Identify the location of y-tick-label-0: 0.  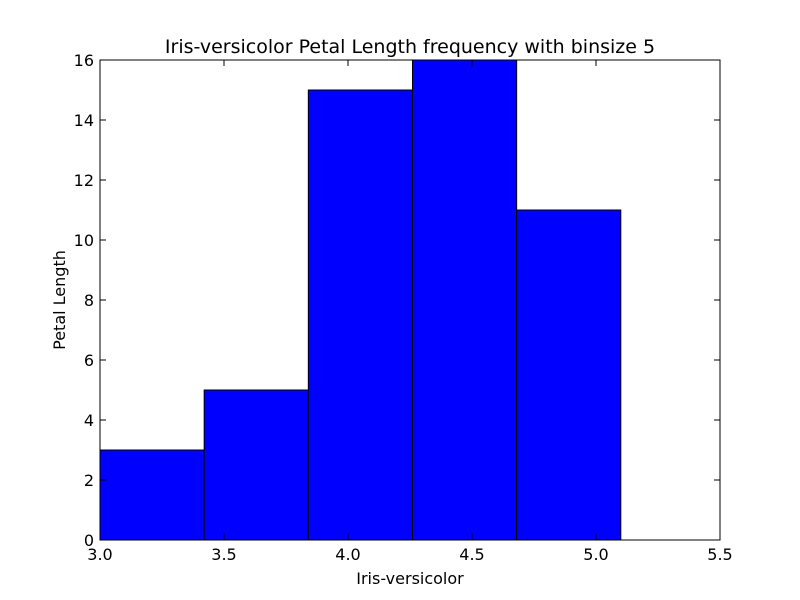
(89, 540).